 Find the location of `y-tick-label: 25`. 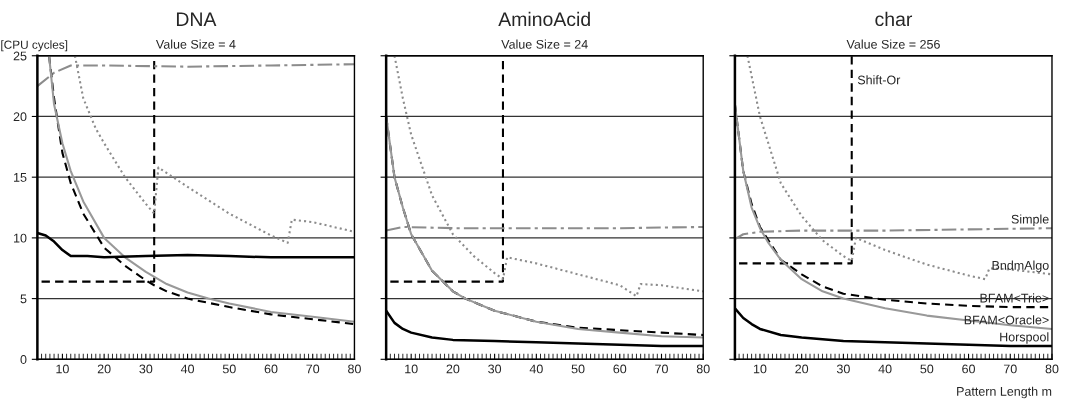

y-tick-label: 25 is located at coordinates (20, 56).